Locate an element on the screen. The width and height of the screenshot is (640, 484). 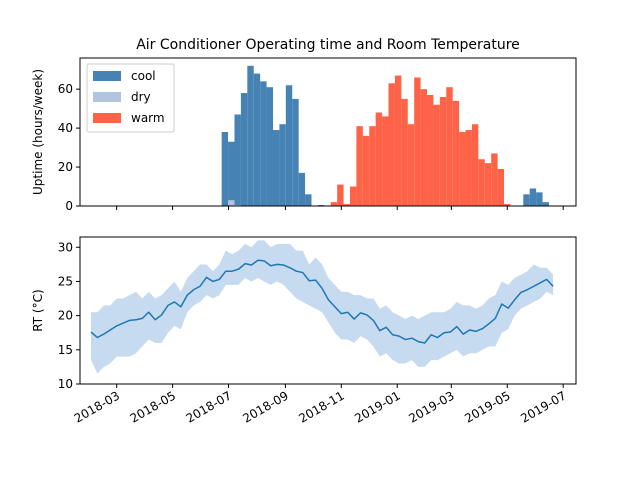
x-tick-label-2018-09: 2018-09 is located at coordinates (265, 406).